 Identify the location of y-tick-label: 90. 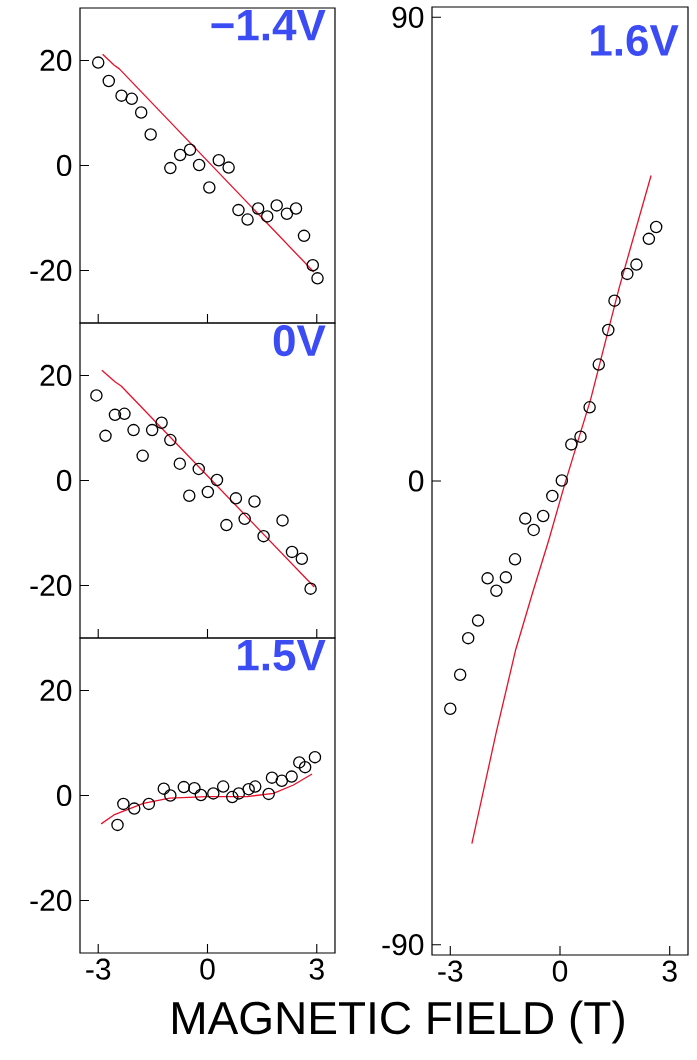
(408, 17).